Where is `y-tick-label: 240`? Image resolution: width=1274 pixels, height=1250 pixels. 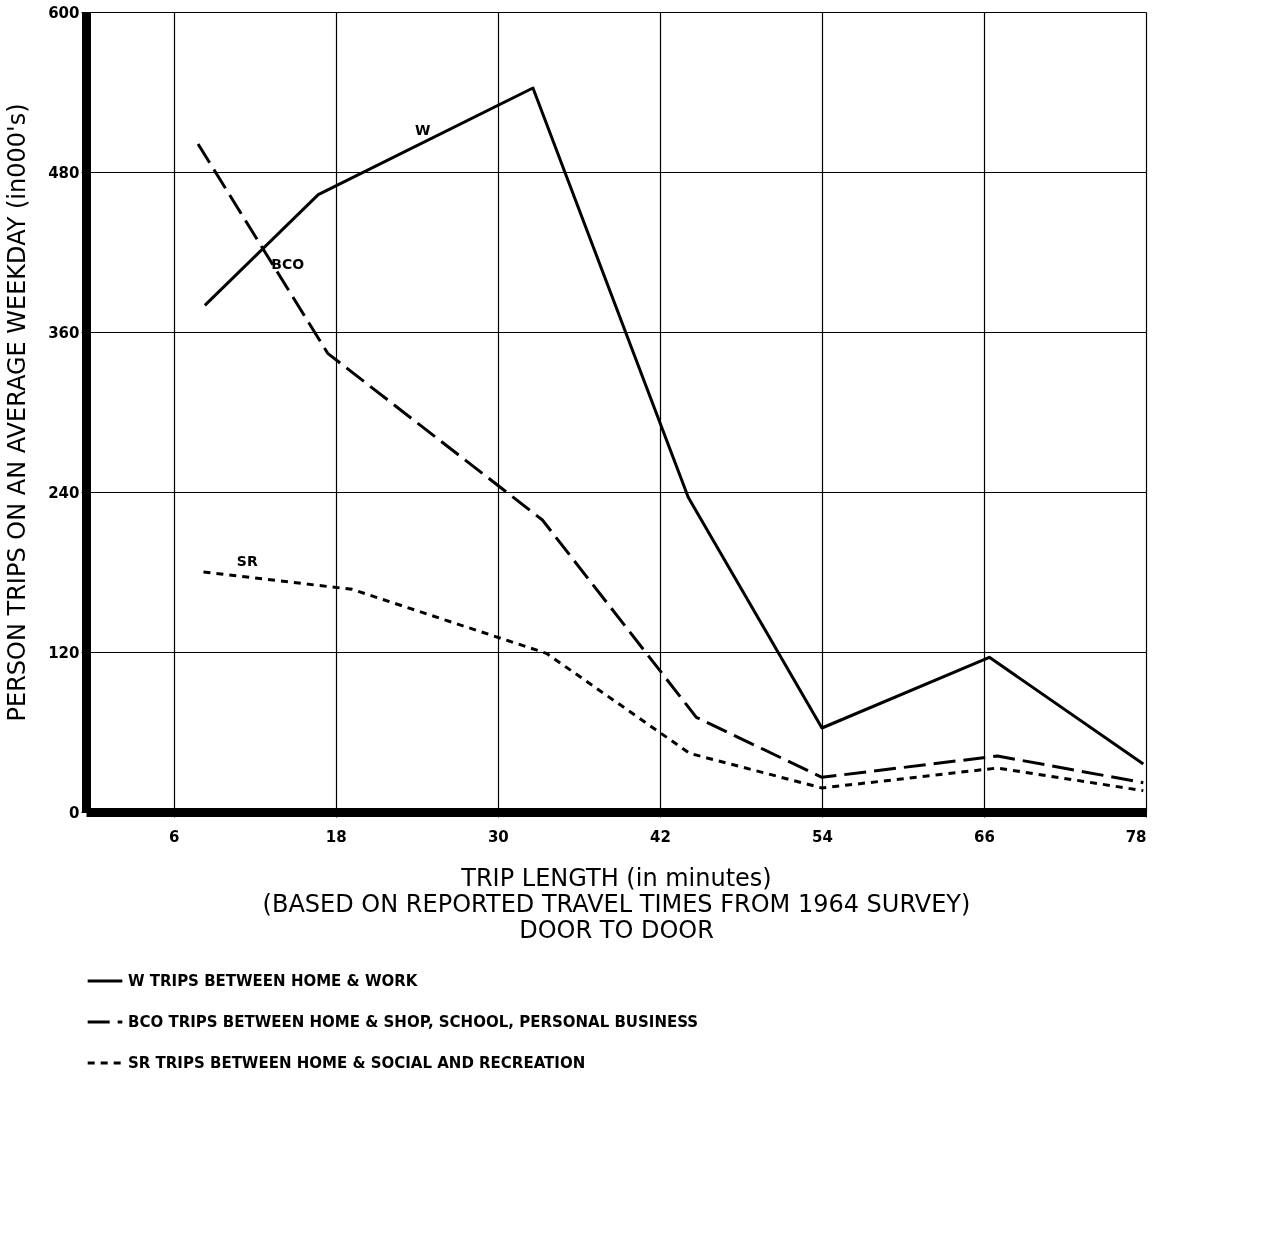
y-tick-label: 240 is located at coordinates (64, 492).